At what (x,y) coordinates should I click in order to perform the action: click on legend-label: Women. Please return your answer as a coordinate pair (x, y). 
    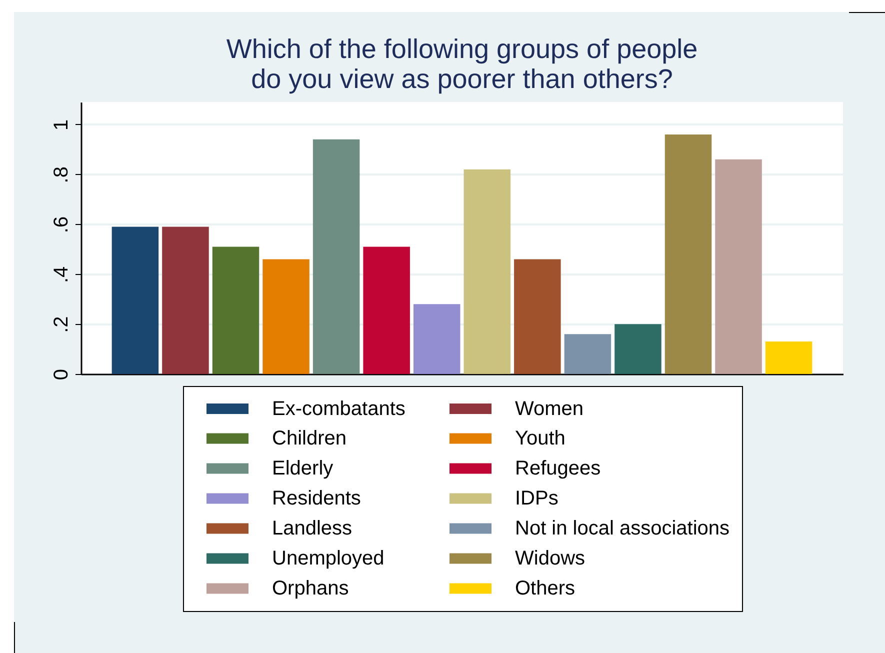
    Looking at the image, I should click on (549, 409).